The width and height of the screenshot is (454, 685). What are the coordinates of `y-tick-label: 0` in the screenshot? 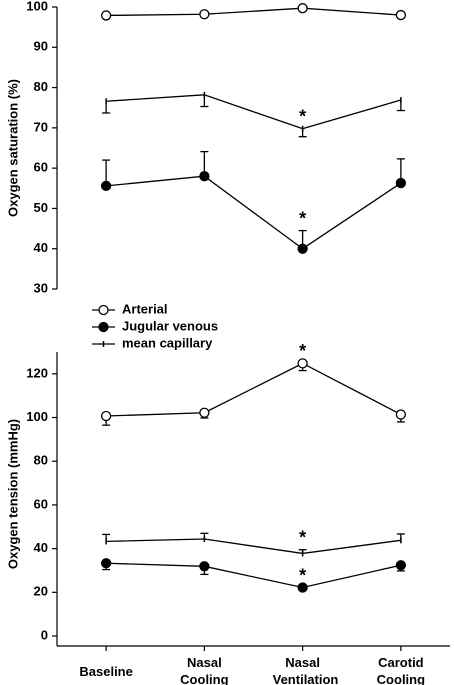 It's located at (44, 634).